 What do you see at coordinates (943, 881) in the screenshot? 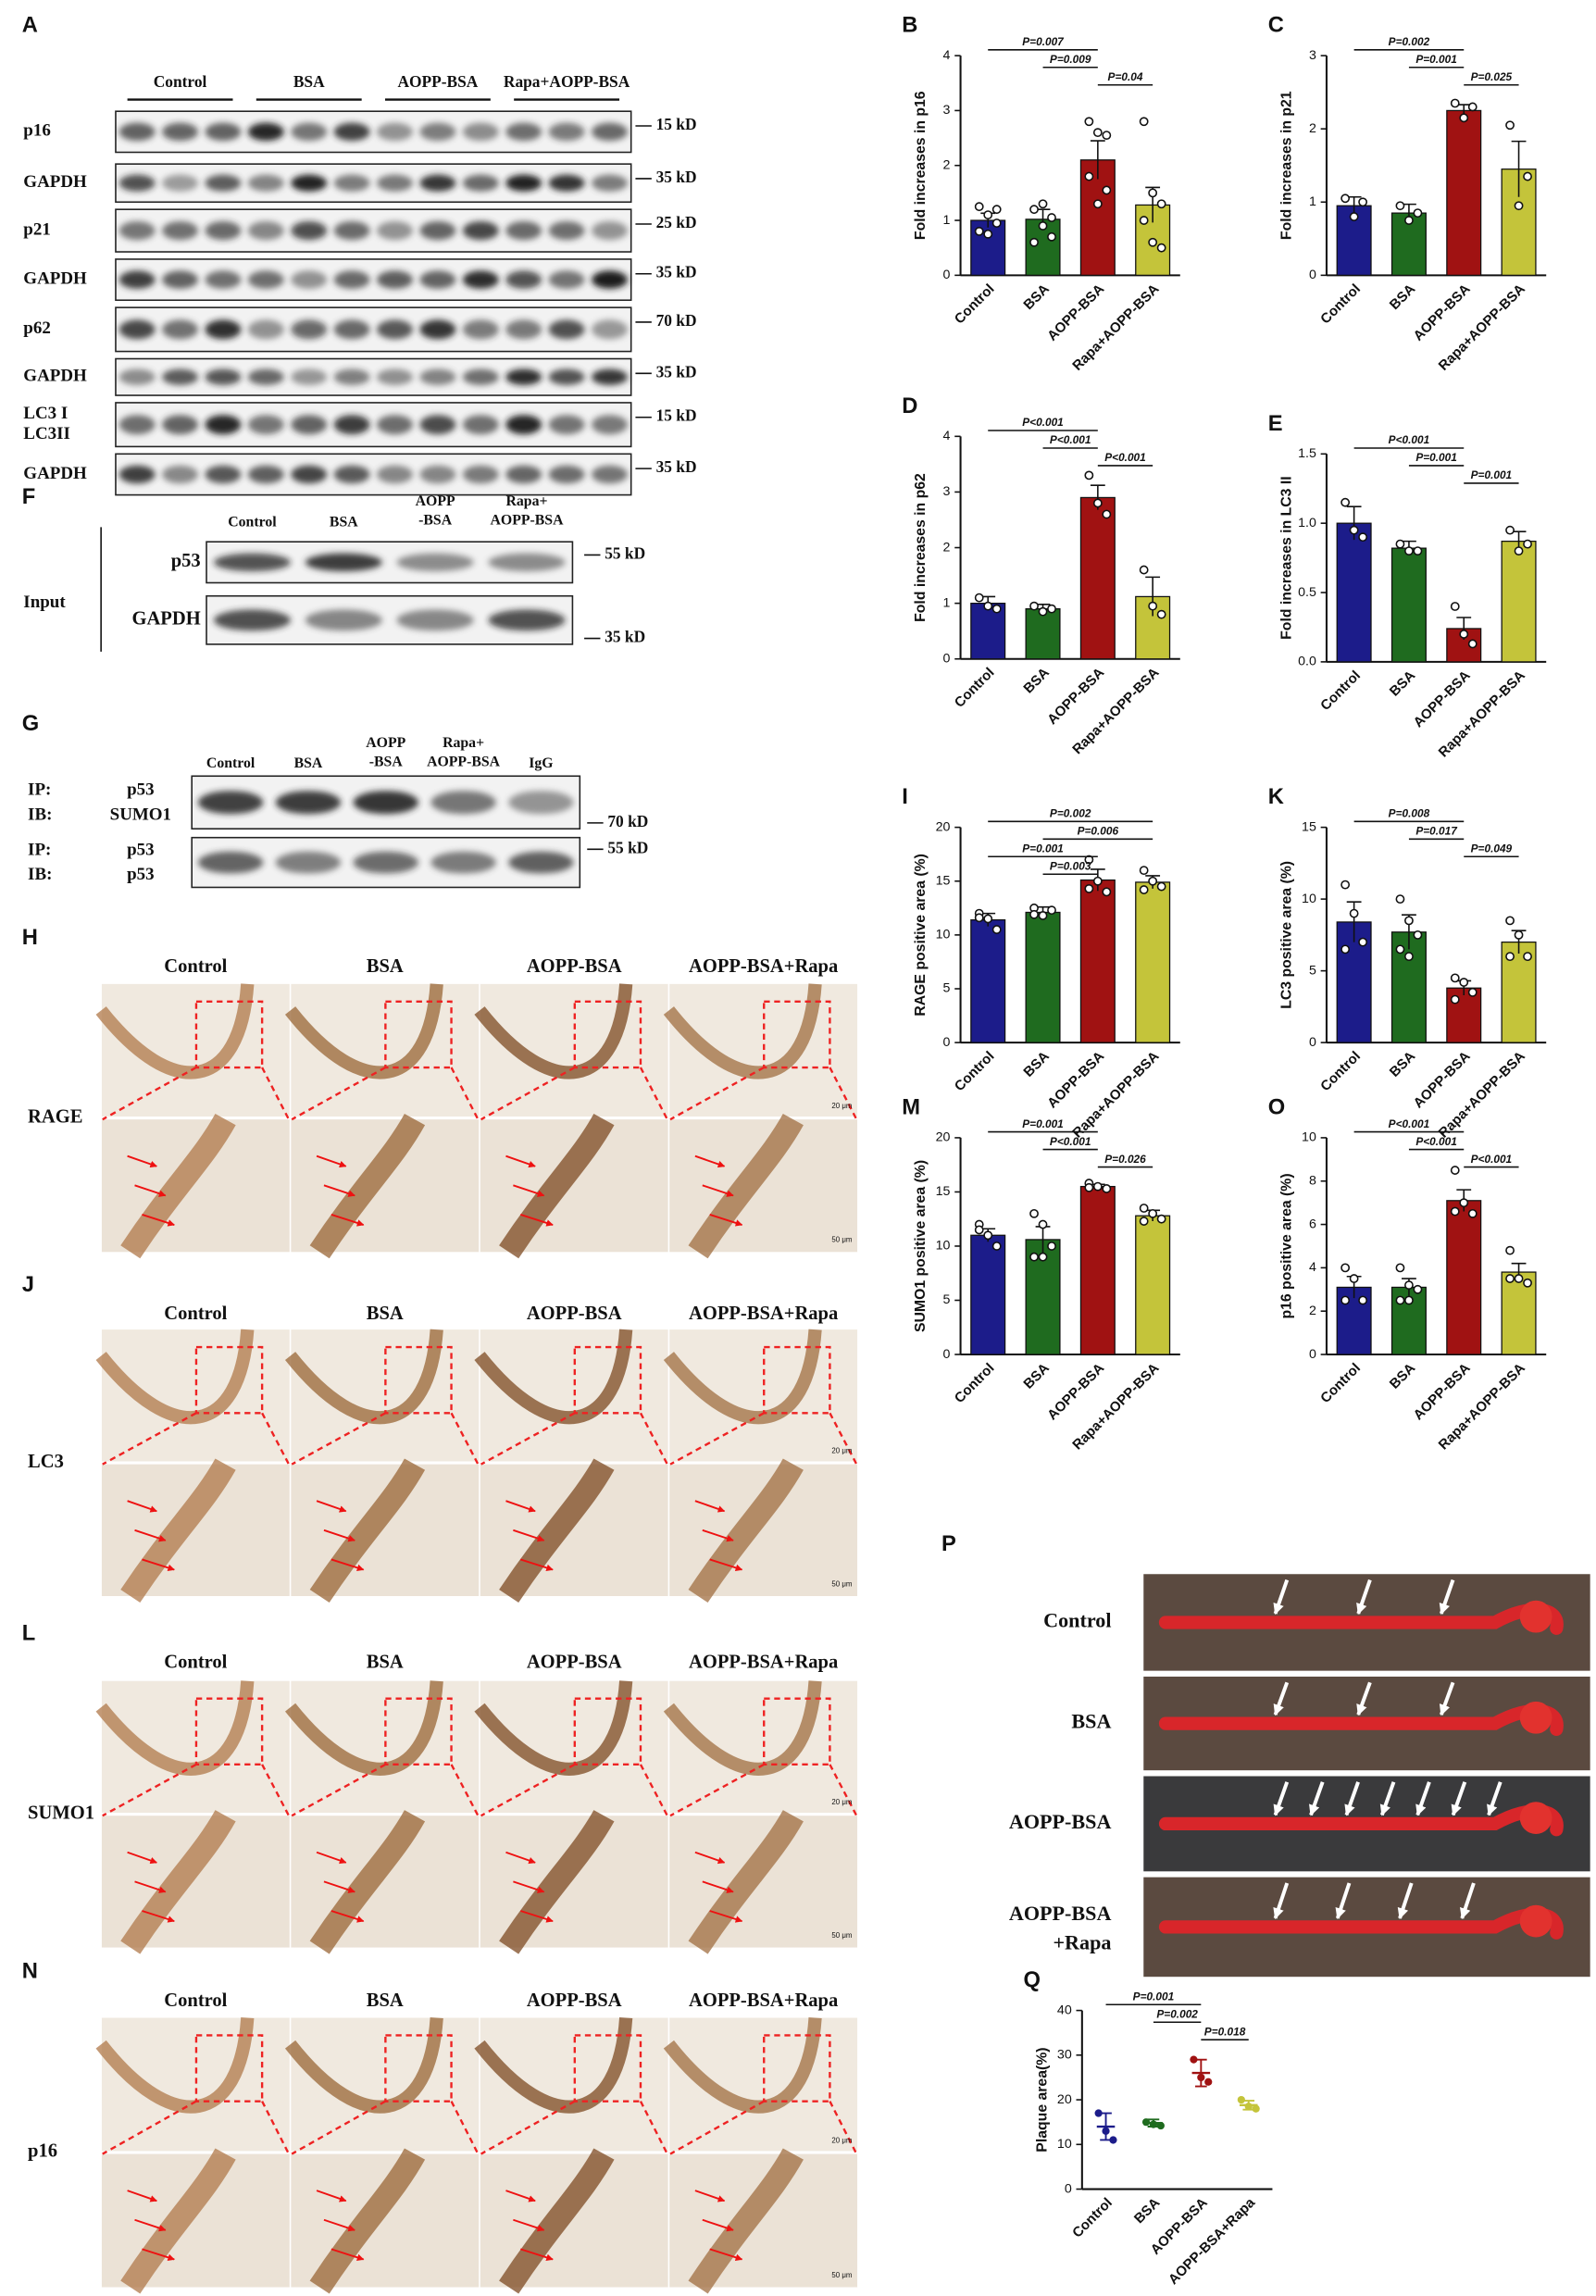
I see `y-tick-label: 15` at bounding box center [943, 881].